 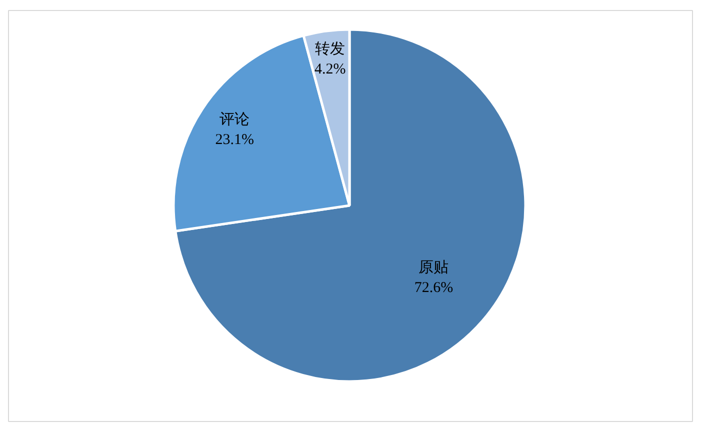 I want to click on slice-label: 评论, so click(x=235, y=119).